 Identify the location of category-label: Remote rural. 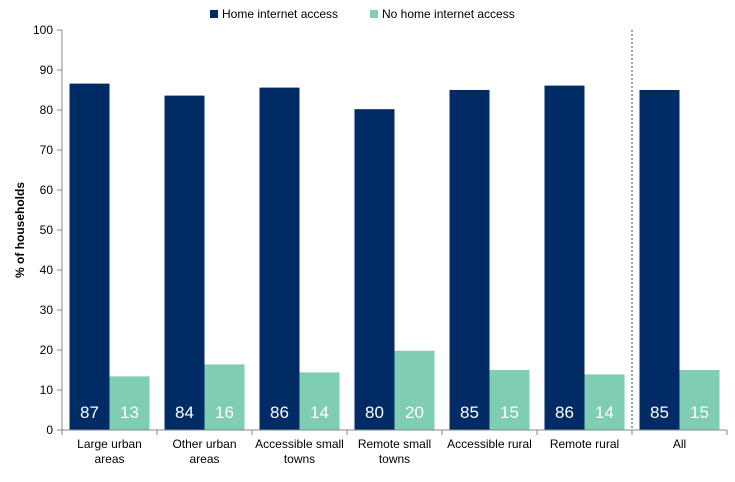
(584, 444).